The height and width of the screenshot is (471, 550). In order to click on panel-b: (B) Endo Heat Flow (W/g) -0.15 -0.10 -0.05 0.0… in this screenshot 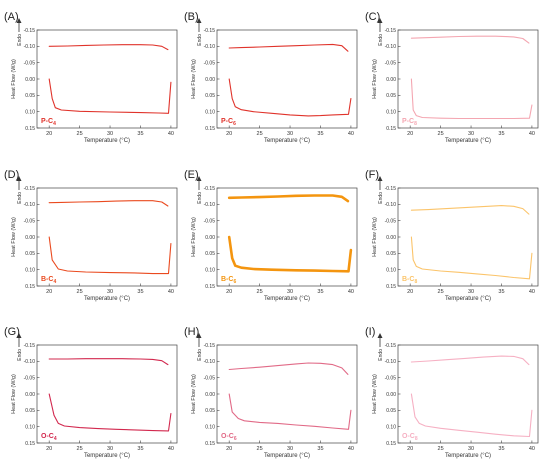, I will do `click(271, 77)`.